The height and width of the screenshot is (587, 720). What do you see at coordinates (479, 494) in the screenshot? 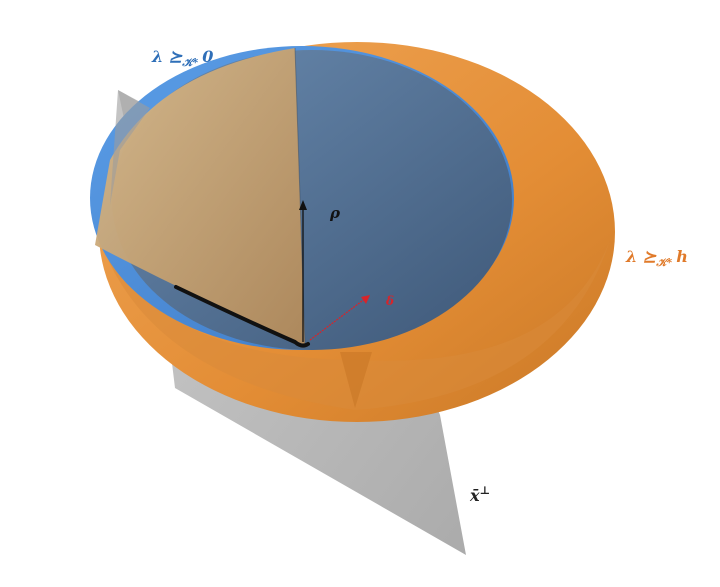
I see `plane-label: x̄⊥` at bounding box center [479, 494].